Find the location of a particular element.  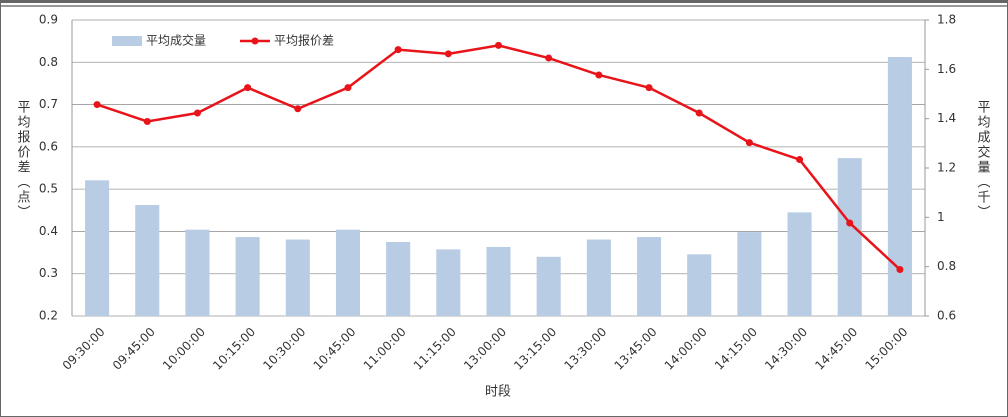

y-axis-label: 平均报价差（点） is located at coordinates (23, 160).